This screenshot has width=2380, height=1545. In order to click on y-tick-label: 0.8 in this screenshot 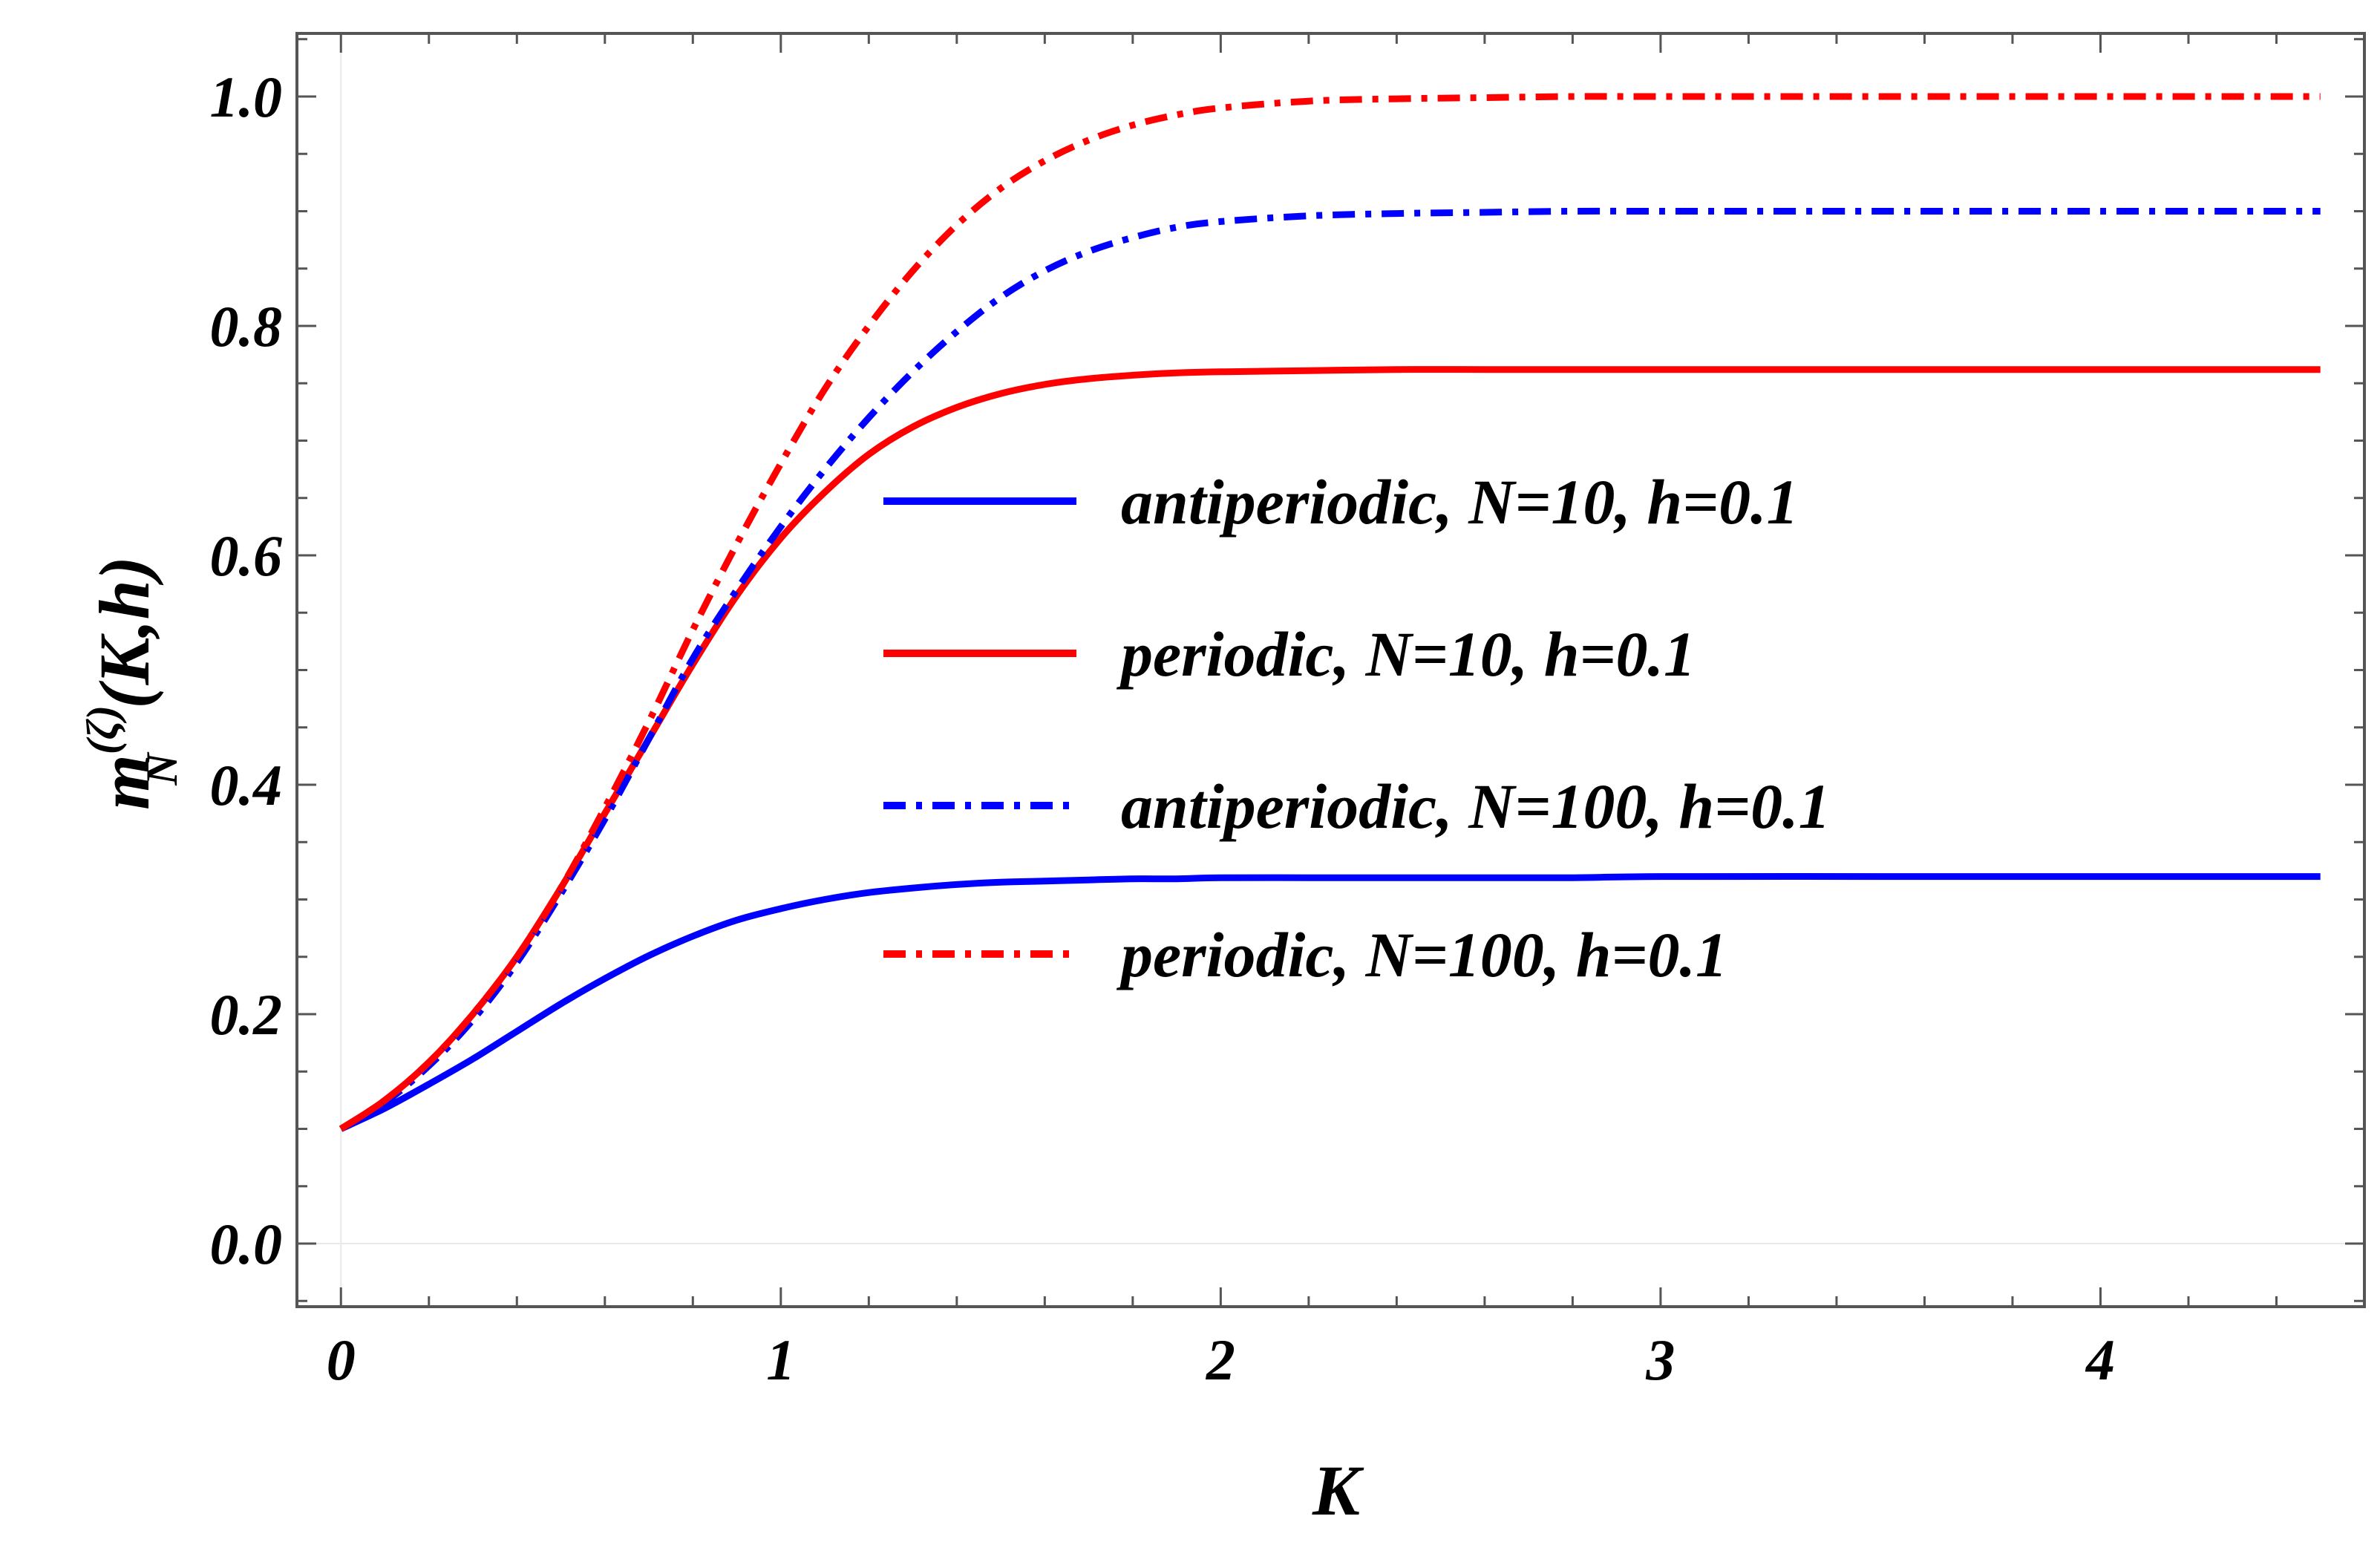, I will do `click(246, 326)`.